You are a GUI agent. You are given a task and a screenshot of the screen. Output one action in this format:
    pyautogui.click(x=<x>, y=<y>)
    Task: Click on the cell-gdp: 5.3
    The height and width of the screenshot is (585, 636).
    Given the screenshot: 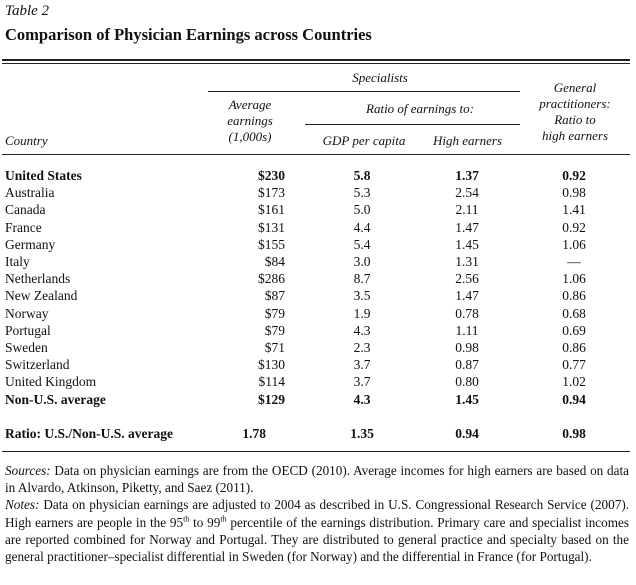 What is the action you would take?
    pyautogui.click(x=362, y=193)
    